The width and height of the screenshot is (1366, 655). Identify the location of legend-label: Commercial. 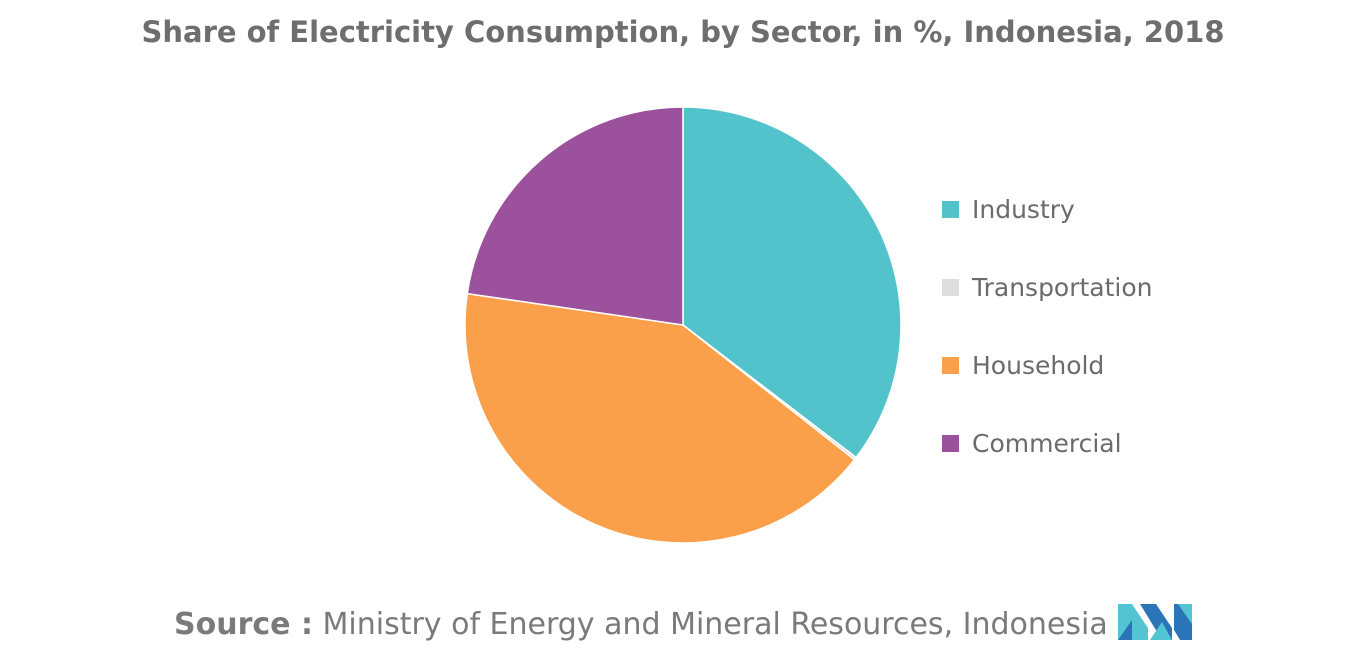
(1047, 443).